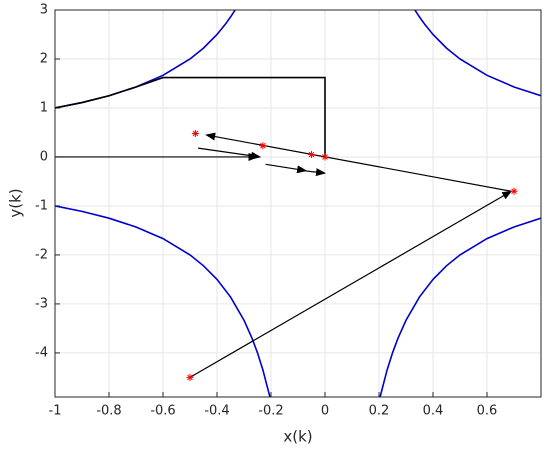  Describe the element at coordinates (44, 58) in the screenshot. I see `y-tick-label: 2` at that location.